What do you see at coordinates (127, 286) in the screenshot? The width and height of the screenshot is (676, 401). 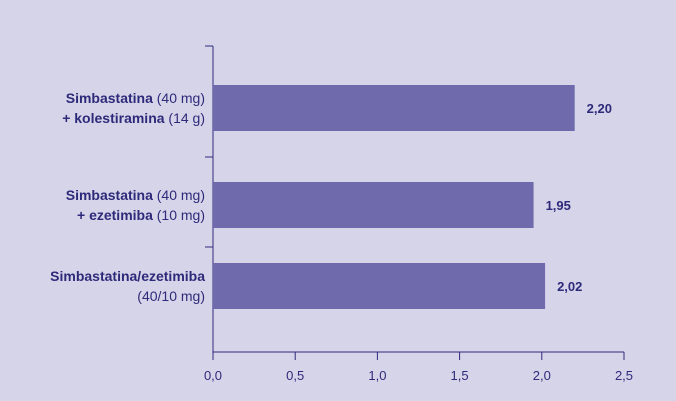 I see `category-label: Simbastatina/ezetimiba (40/10 mg)` at bounding box center [127, 286].